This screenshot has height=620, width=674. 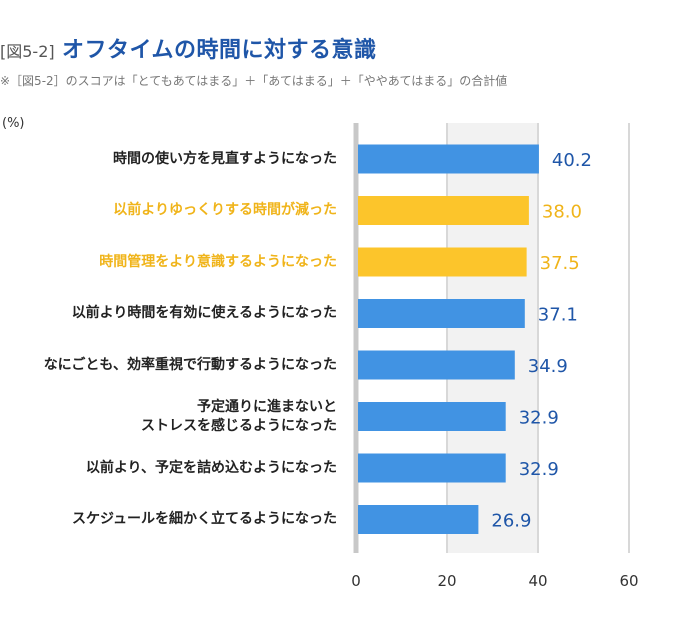 I want to click on plot-band, so click(x=492, y=338).